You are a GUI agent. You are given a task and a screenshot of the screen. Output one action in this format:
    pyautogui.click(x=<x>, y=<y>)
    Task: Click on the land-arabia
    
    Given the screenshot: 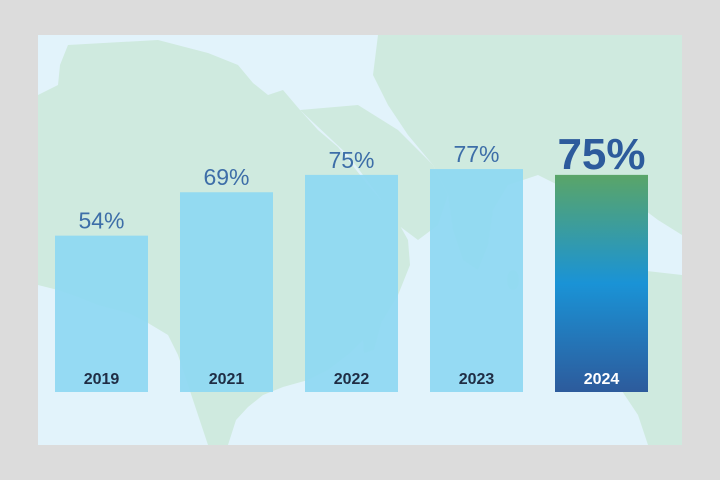 What is the action you would take?
    pyautogui.click(x=374, y=172)
    